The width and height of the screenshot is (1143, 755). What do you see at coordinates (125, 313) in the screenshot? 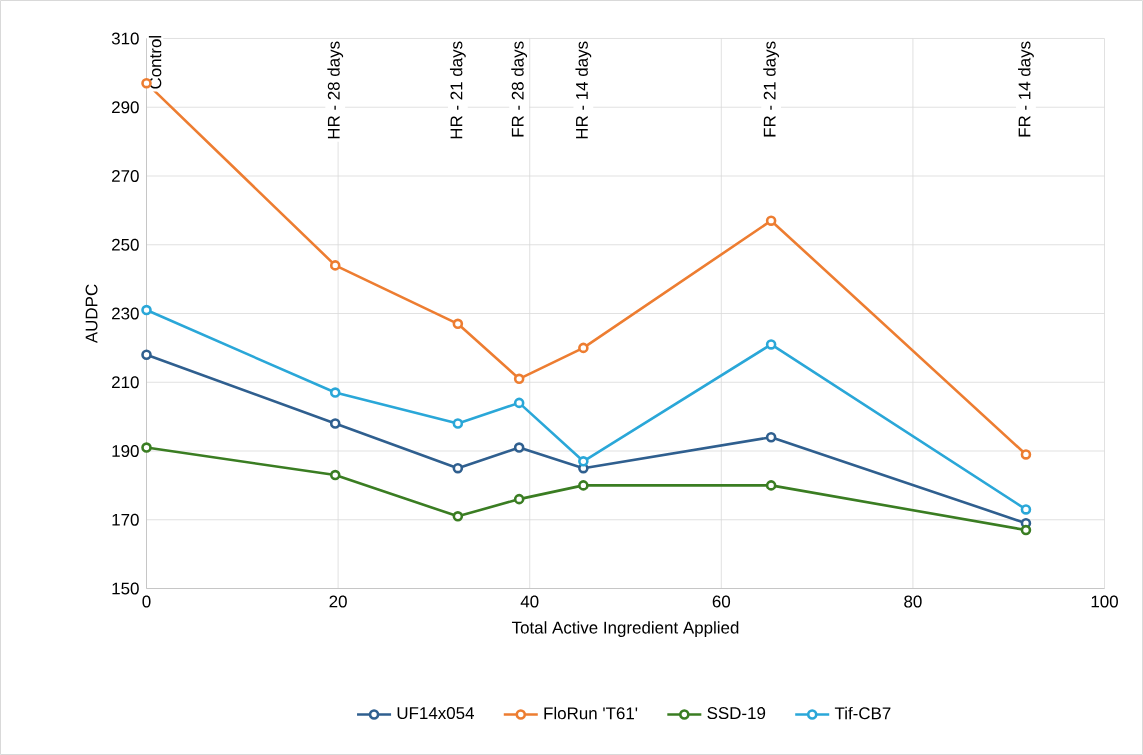
I see `y-tick-label: 230` at bounding box center [125, 313].